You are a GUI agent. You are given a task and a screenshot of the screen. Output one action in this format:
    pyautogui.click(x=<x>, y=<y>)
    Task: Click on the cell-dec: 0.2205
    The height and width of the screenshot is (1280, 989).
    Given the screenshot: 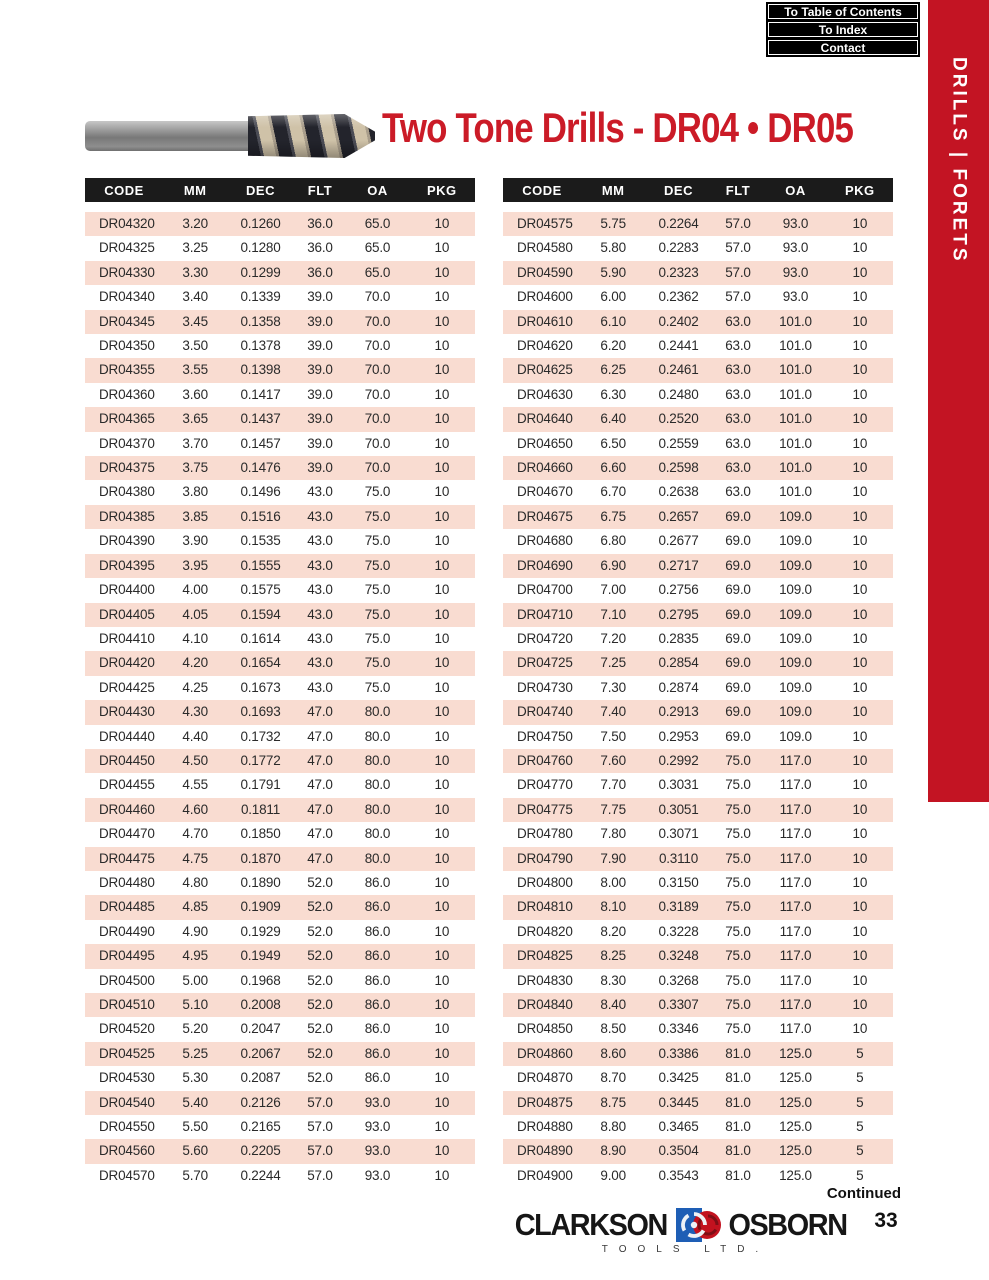 What is the action you would take?
    pyautogui.click(x=260, y=1151)
    